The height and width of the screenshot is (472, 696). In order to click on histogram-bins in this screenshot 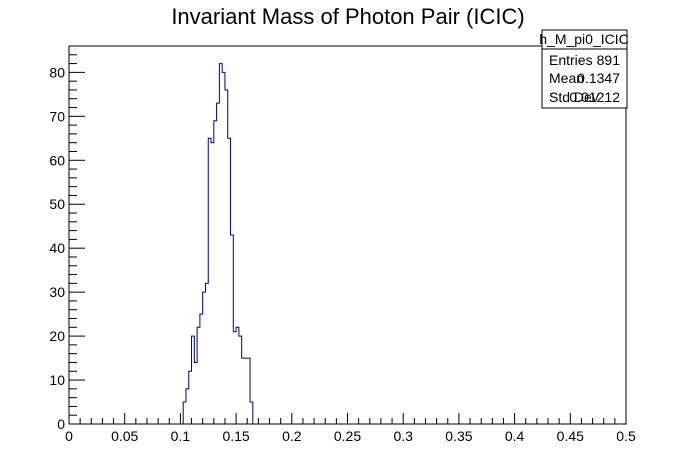, I will do `click(218, 244)`.